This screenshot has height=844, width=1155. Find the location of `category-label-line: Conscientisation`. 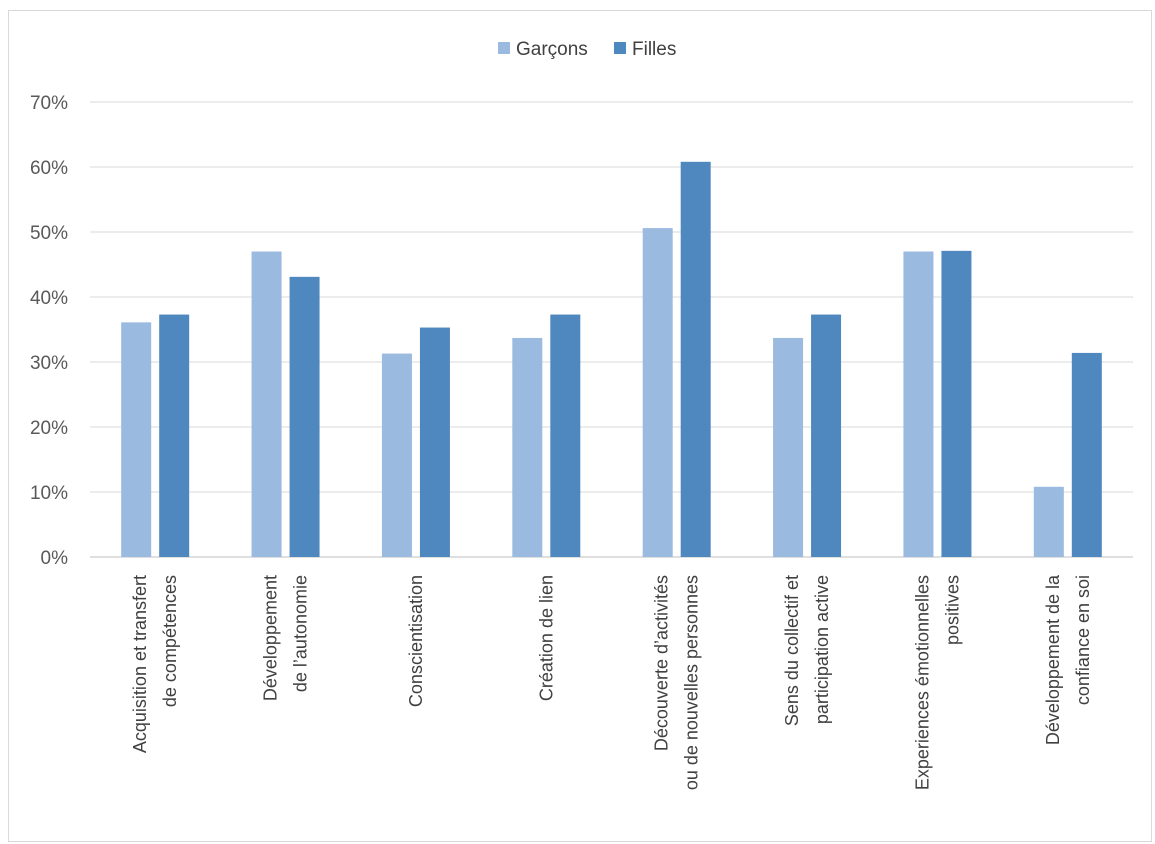

category-label-line: Conscientisation is located at coordinates (416, 641).